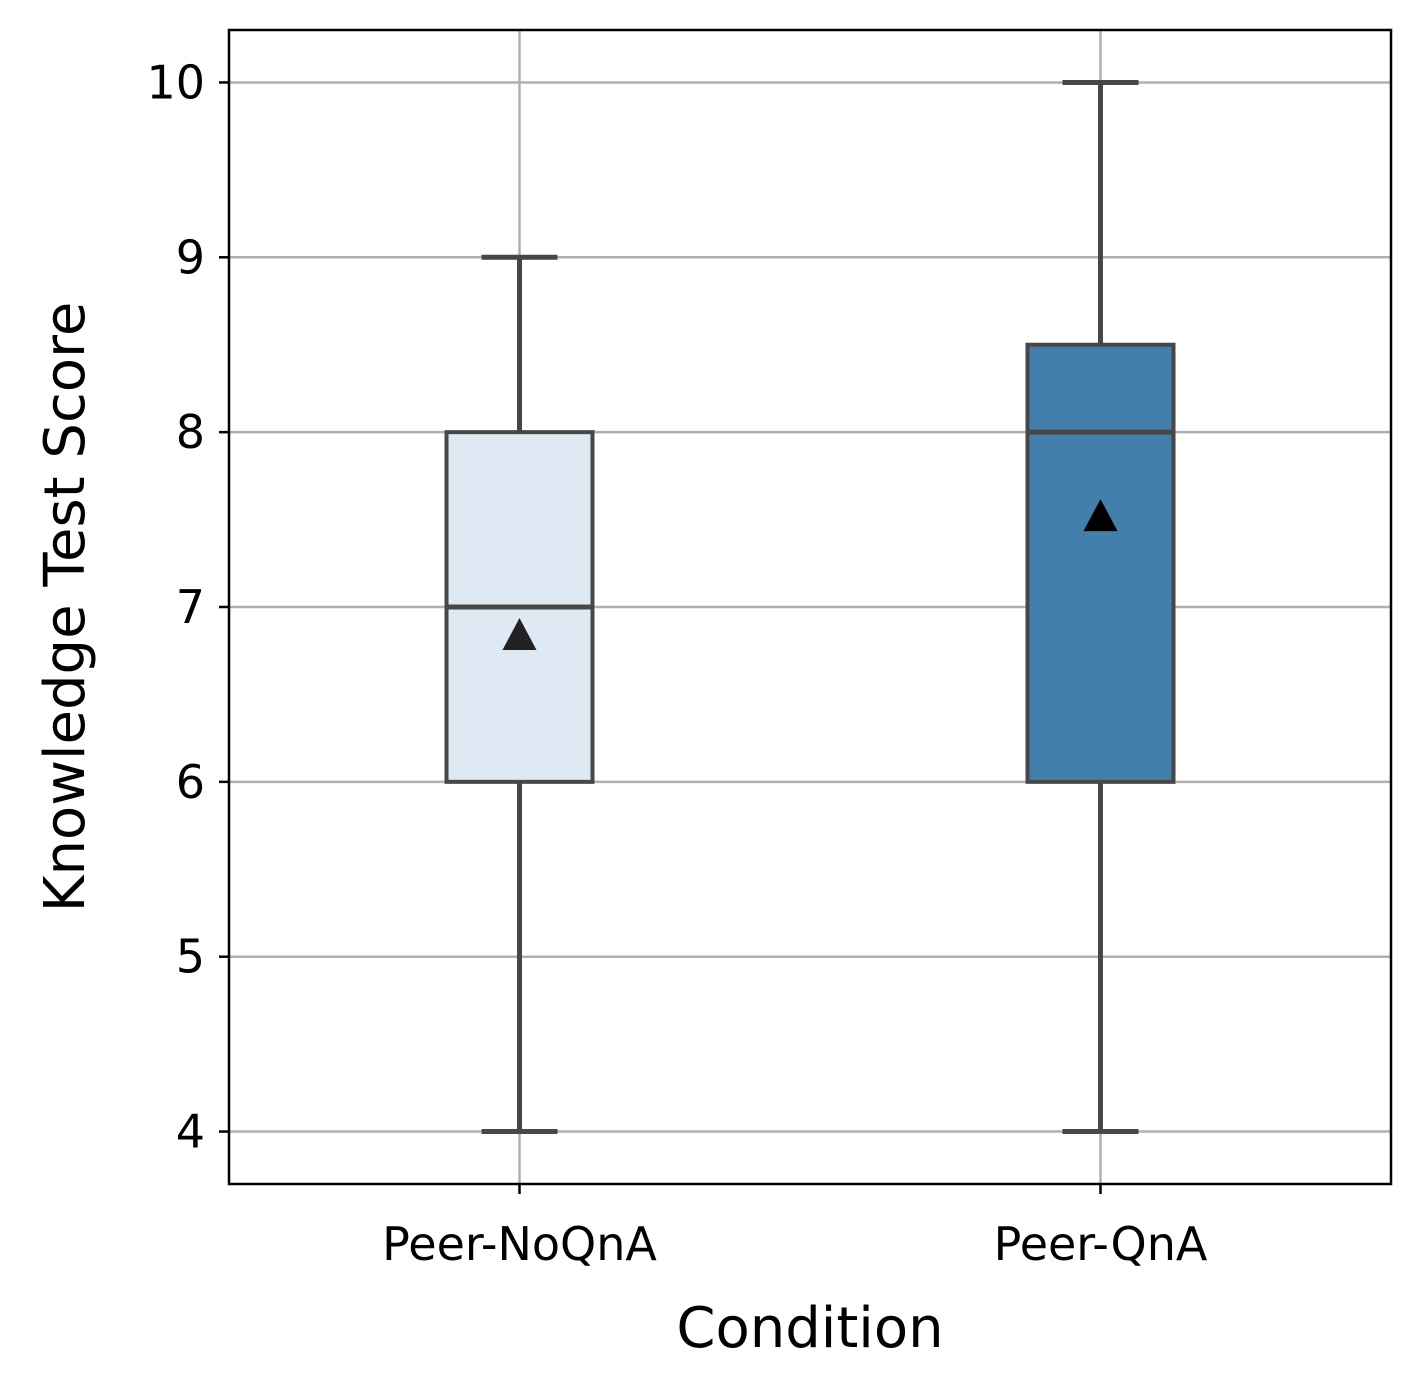 Image resolution: width=1420 pixels, height=1393 pixels. I want to click on y-tick-label: 5, so click(190, 957).